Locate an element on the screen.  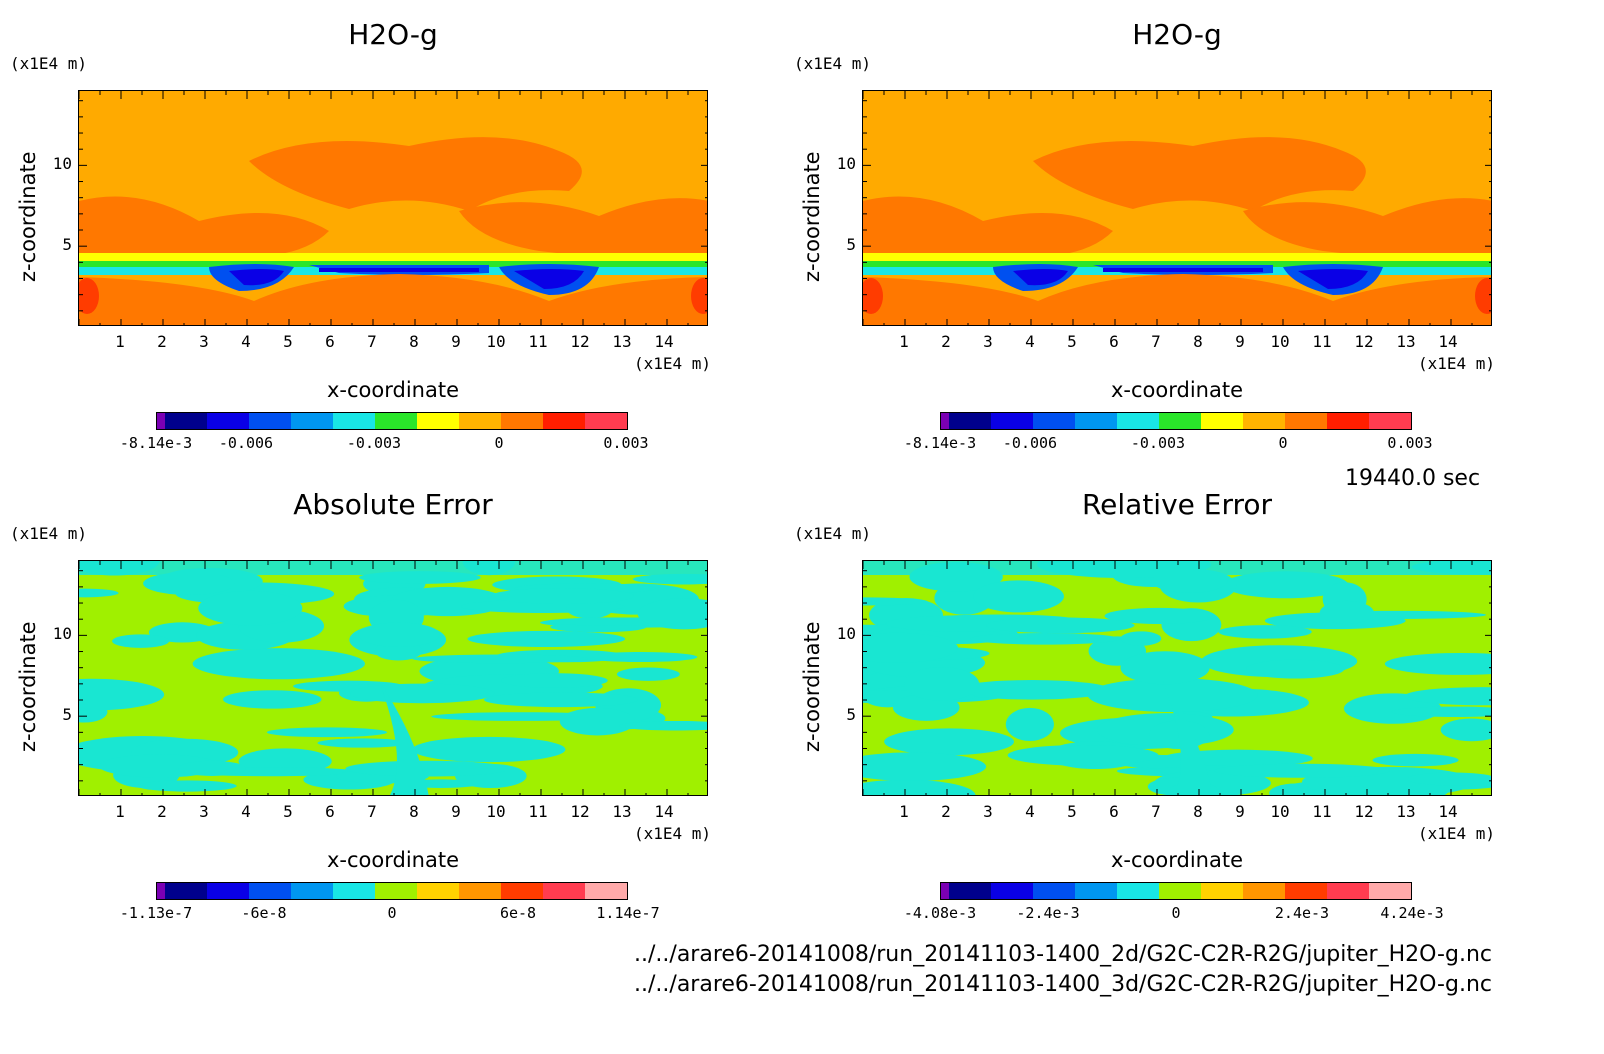
x-tick-label: 2 is located at coordinates (162, 341).